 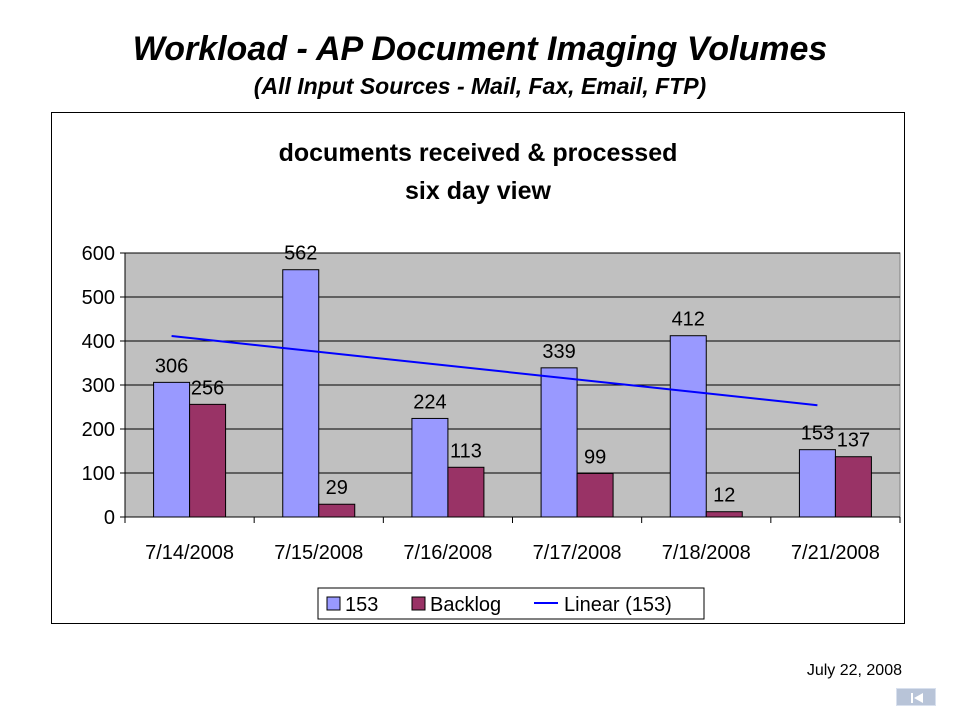 I want to click on previous-slide-icon, so click(x=917, y=698).